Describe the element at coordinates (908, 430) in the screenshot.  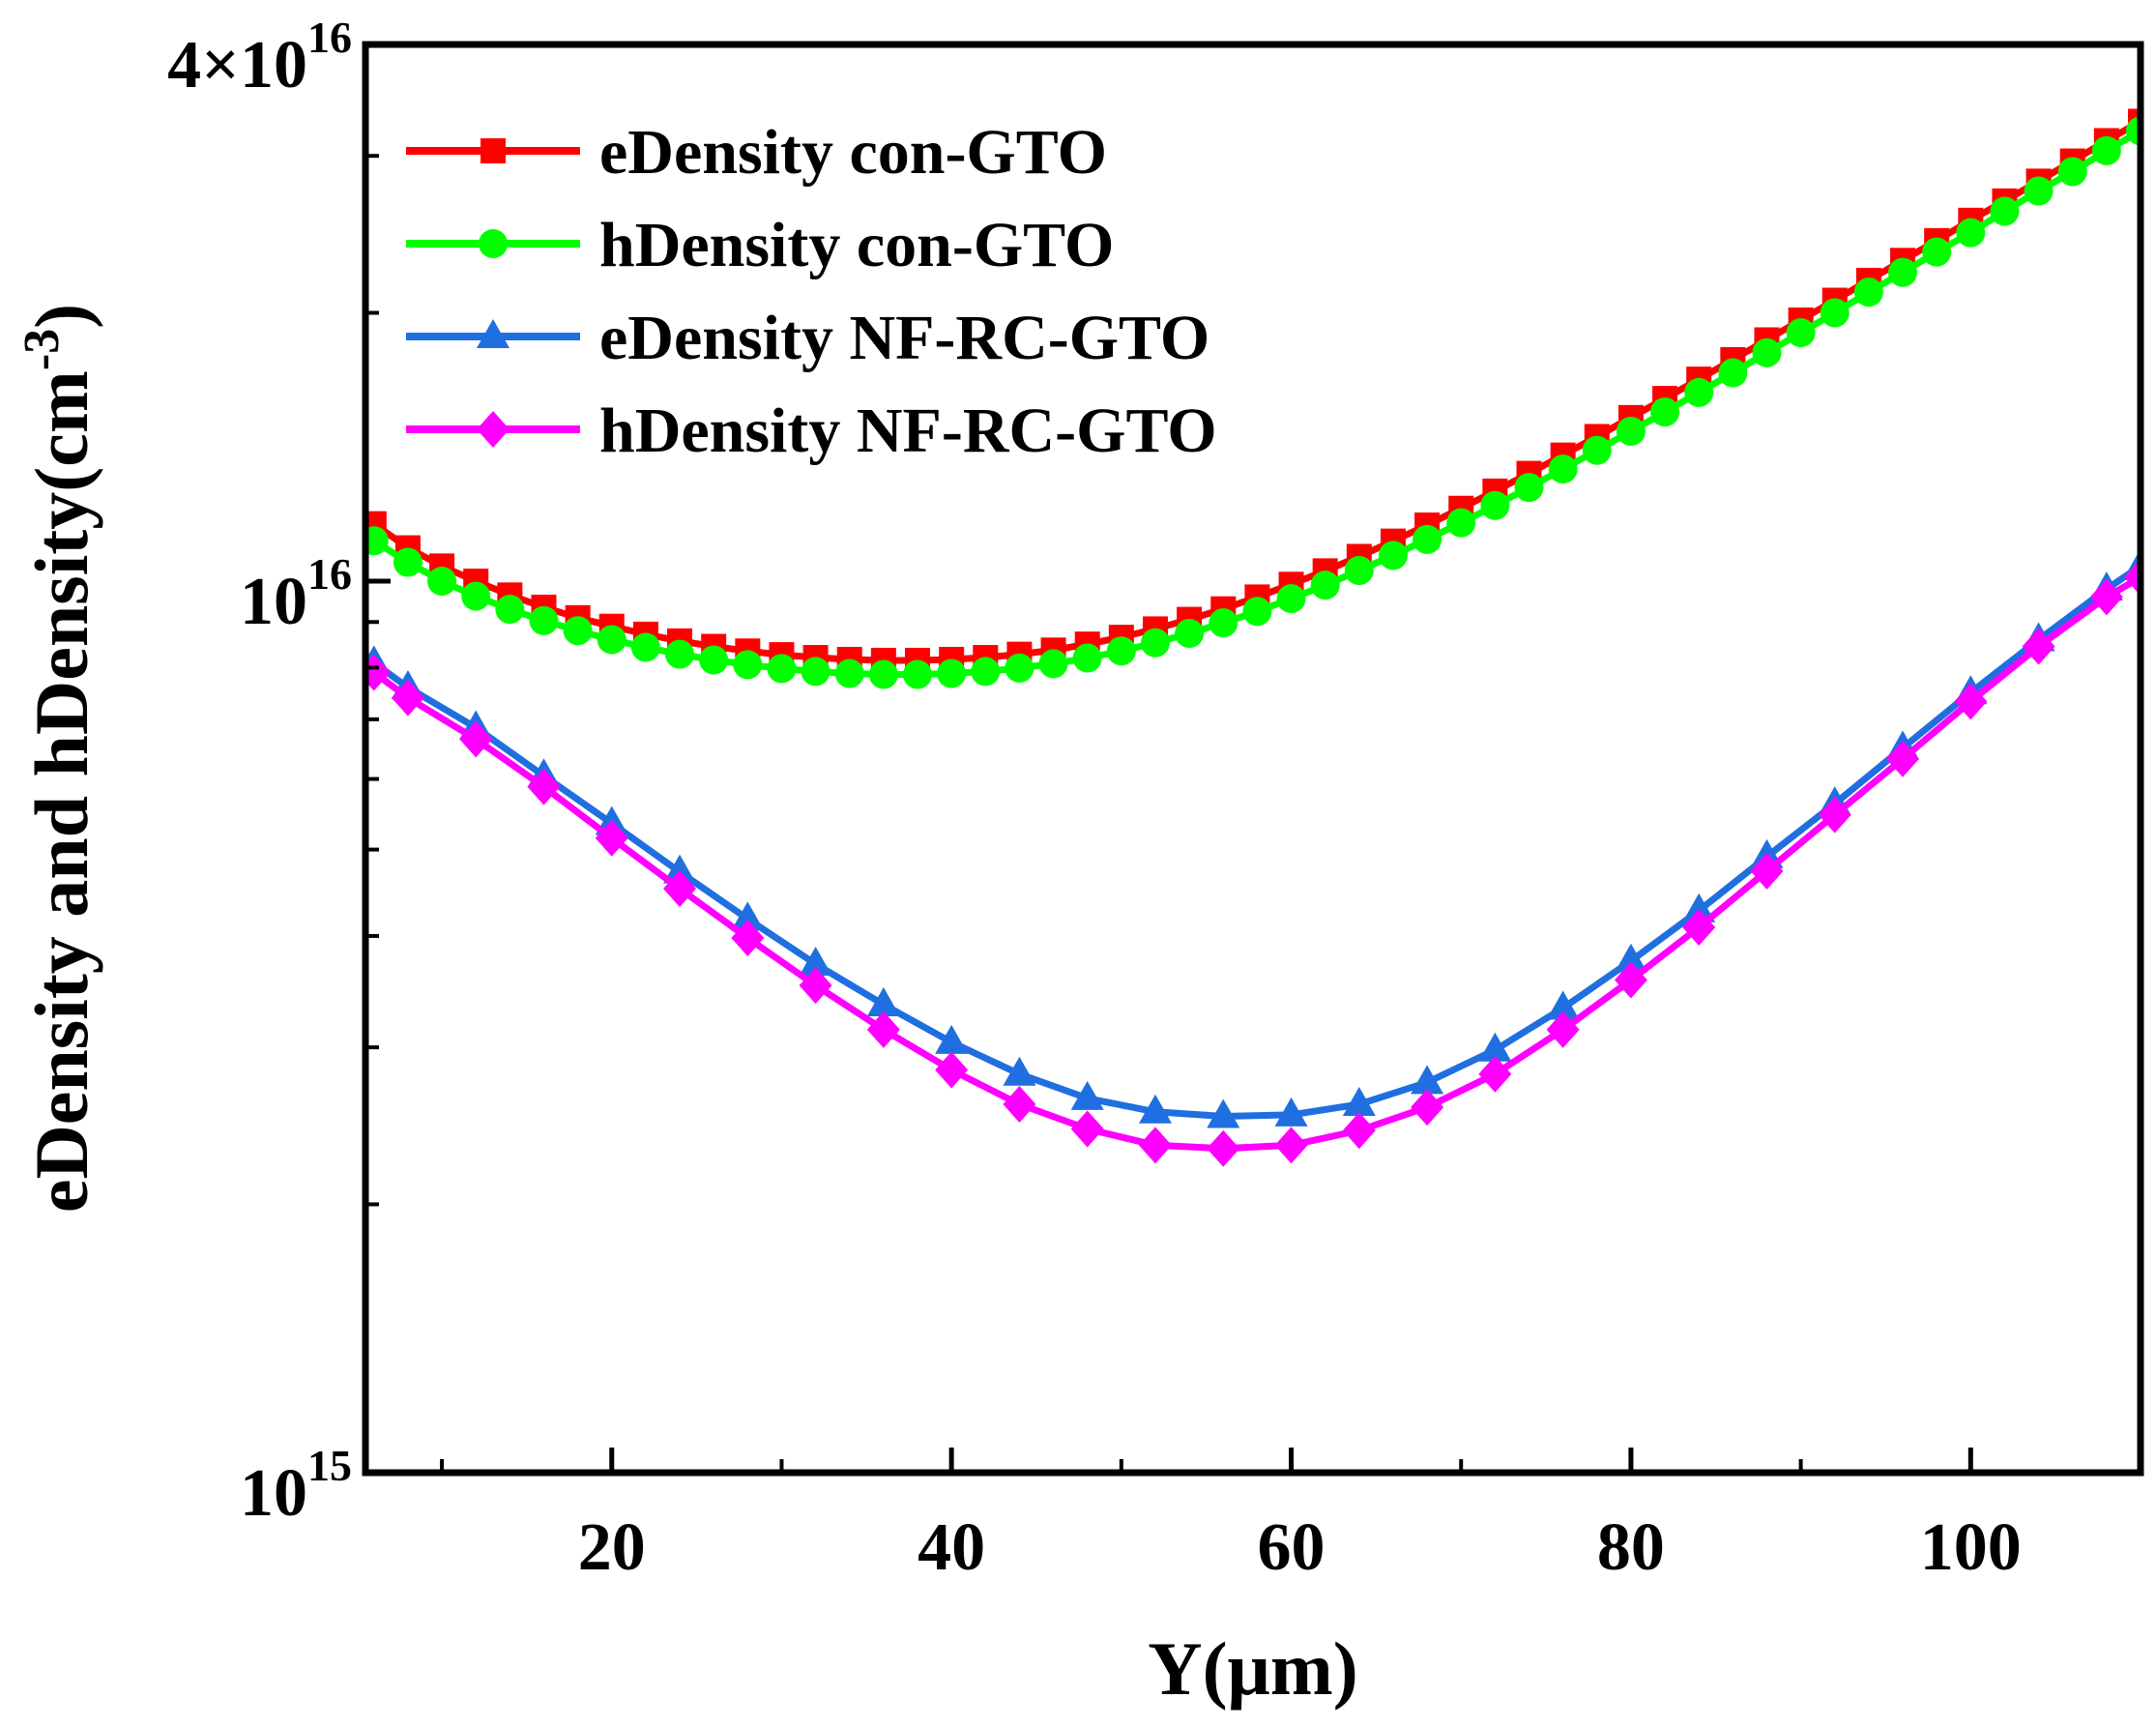
I see `legend-label: hDensity NF-RC-GTO` at that location.